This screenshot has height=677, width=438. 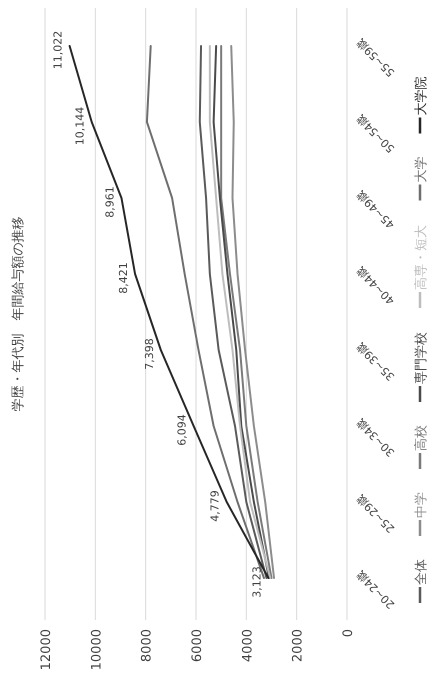 What do you see at coordinates (80, 126) in the screenshot?
I see `data-label: 10,144` at bounding box center [80, 126].